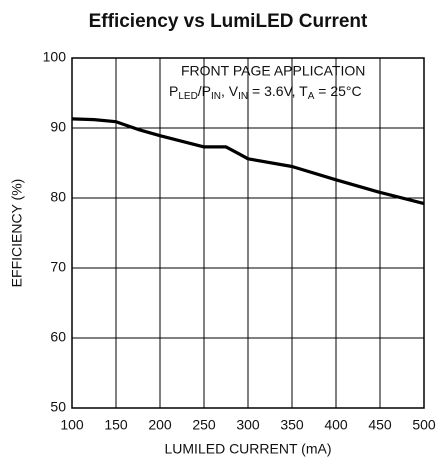  I want to click on x-tick-label: 400, so click(336, 425).